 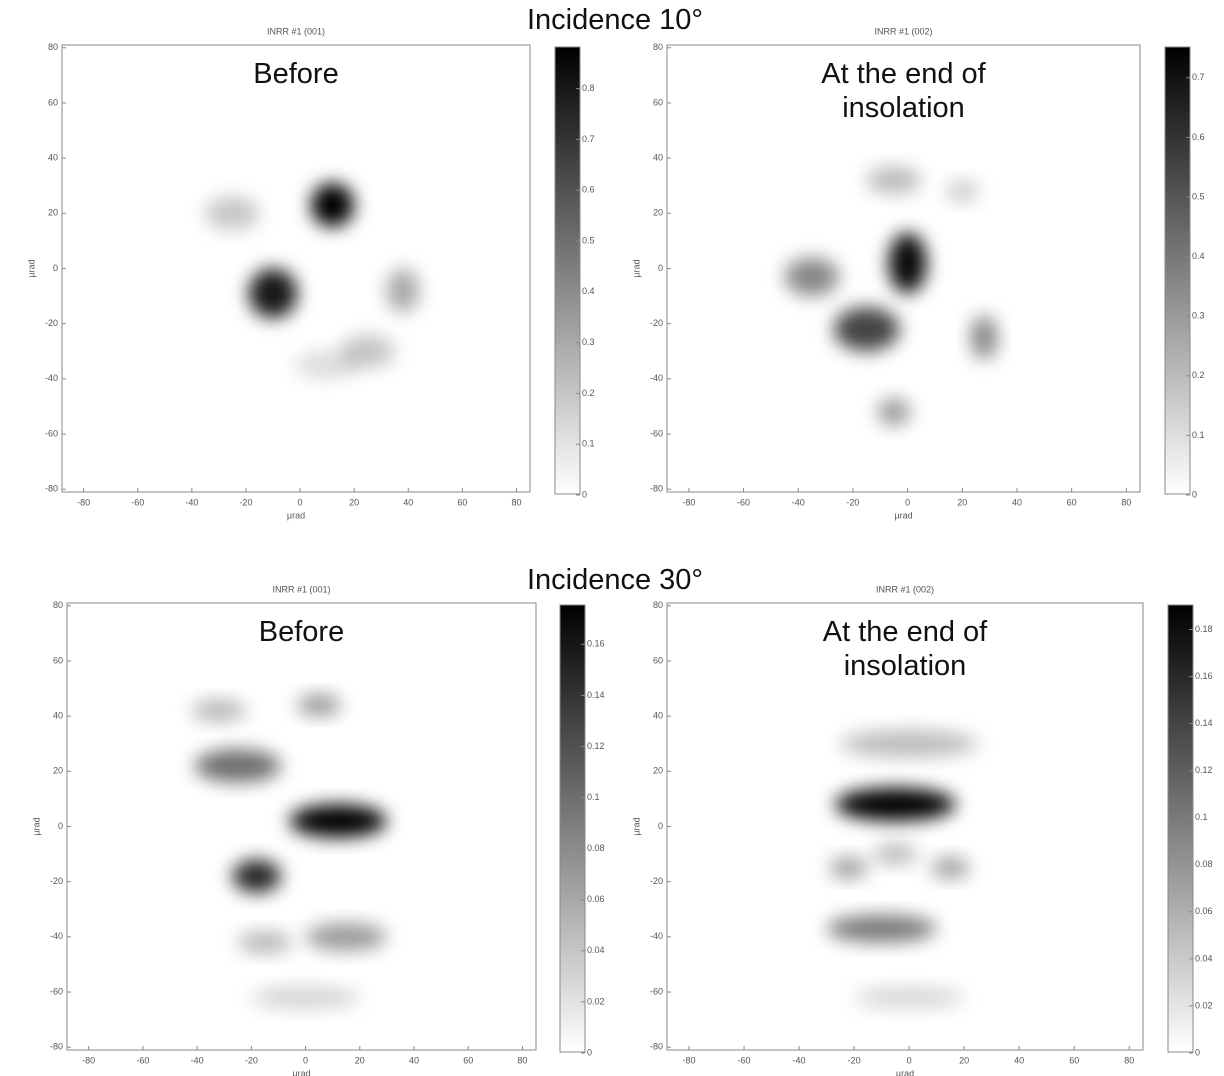 What do you see at coordinates (1198, 316) in the screenshot?
I see `colorbar-tick-label: 0.3` at bounding box center [1198, 316].